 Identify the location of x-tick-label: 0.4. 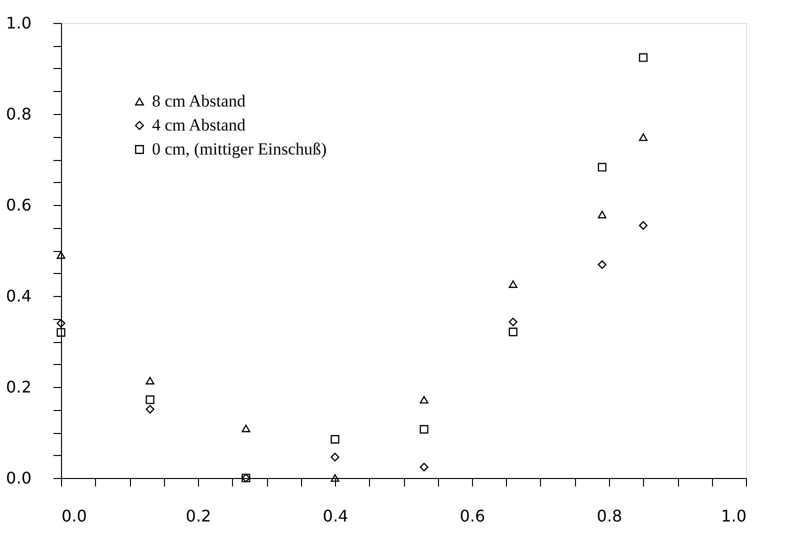
(335, 516).